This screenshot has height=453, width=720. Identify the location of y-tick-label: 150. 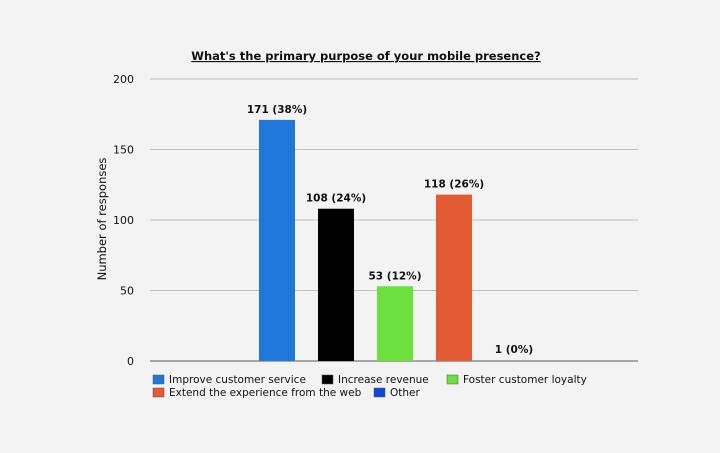
(123, 150).